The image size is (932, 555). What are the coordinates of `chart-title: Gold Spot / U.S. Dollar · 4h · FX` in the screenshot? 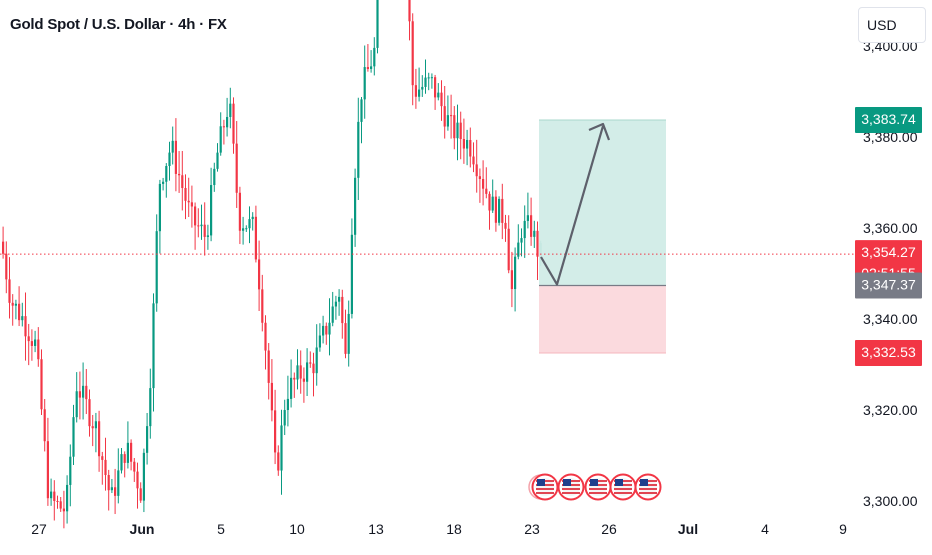 It's located at (118, 24).